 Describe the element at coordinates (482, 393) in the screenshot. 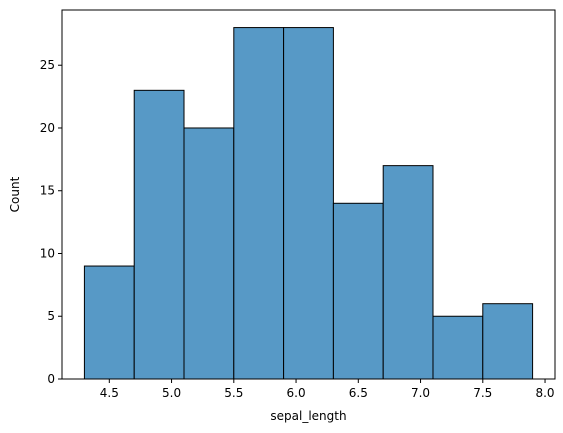

I see `x-tick-label: 7.5` at that location.